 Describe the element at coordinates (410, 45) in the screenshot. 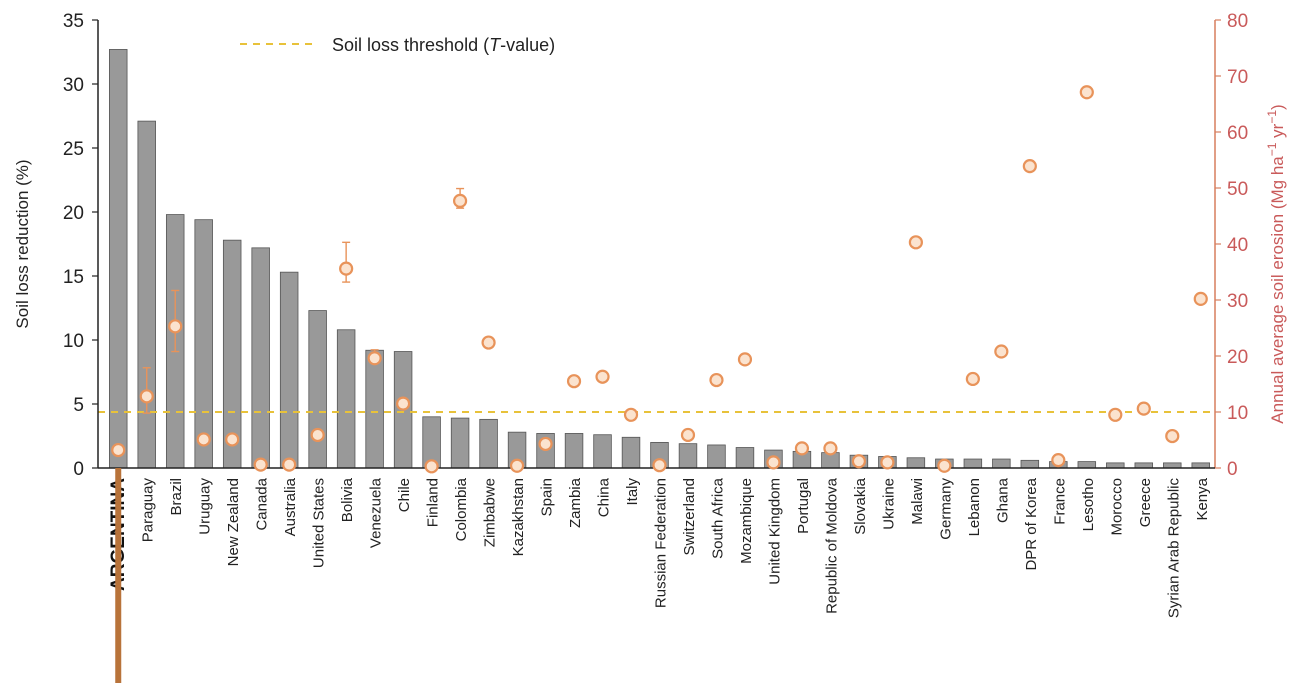

I see `legend-text-part: Soil loss threshold (` at that location.